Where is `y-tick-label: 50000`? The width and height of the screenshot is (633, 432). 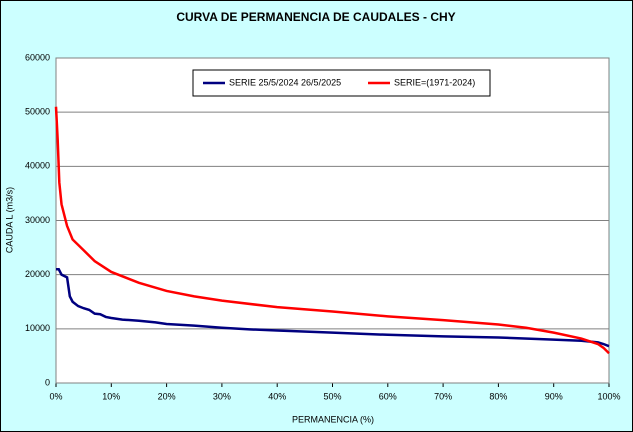 y-tick-label: 50000 is located at coordinates (37, 112).